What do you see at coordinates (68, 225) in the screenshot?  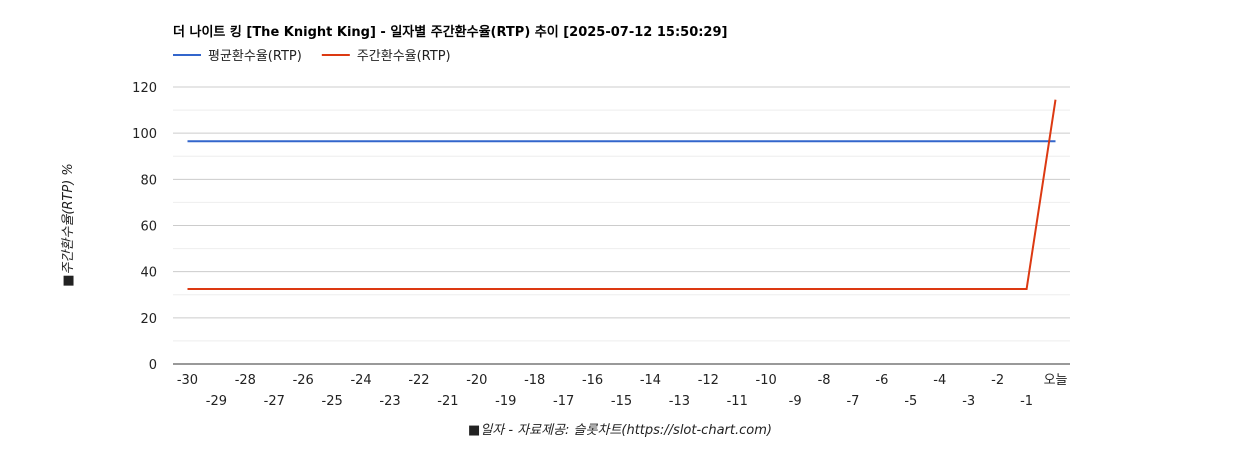 I see `y-axis-title: ■주간환수율(RTP) %` at bounding box center [68, 225].